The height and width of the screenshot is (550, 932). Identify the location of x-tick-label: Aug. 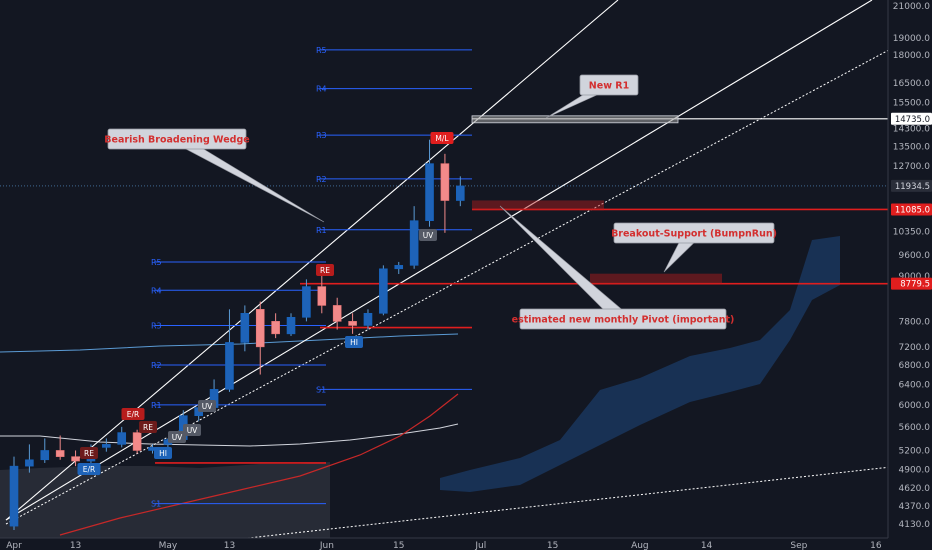
(640, 545).